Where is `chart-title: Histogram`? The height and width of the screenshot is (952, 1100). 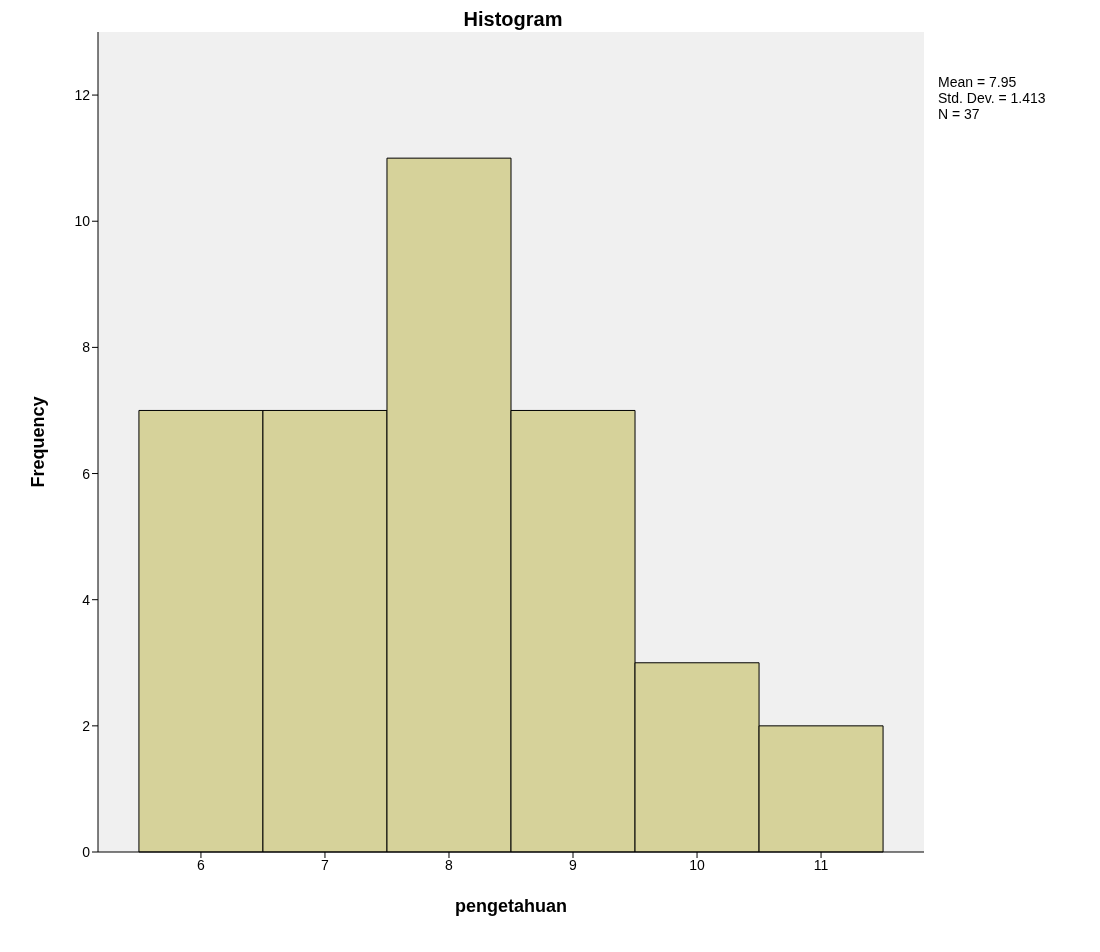 chart-title: Histogram is located at coordinates (513, 20).